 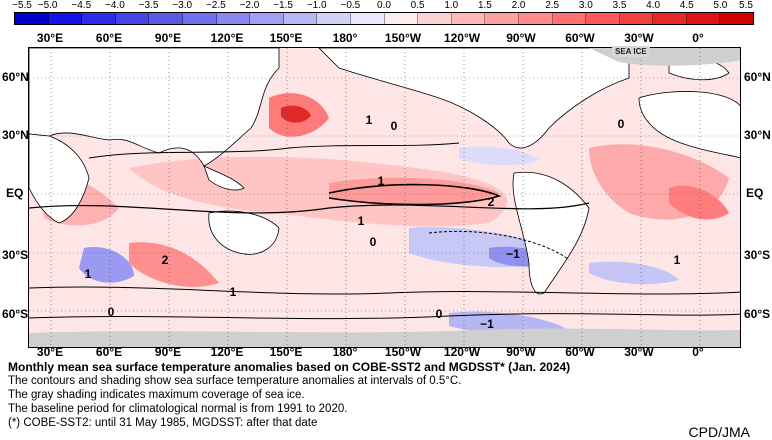 What do you see at coordinates (755, 193) in the screenshot?
I see `lat-label-eq-right: EQ` at bounding box center [755, 193].